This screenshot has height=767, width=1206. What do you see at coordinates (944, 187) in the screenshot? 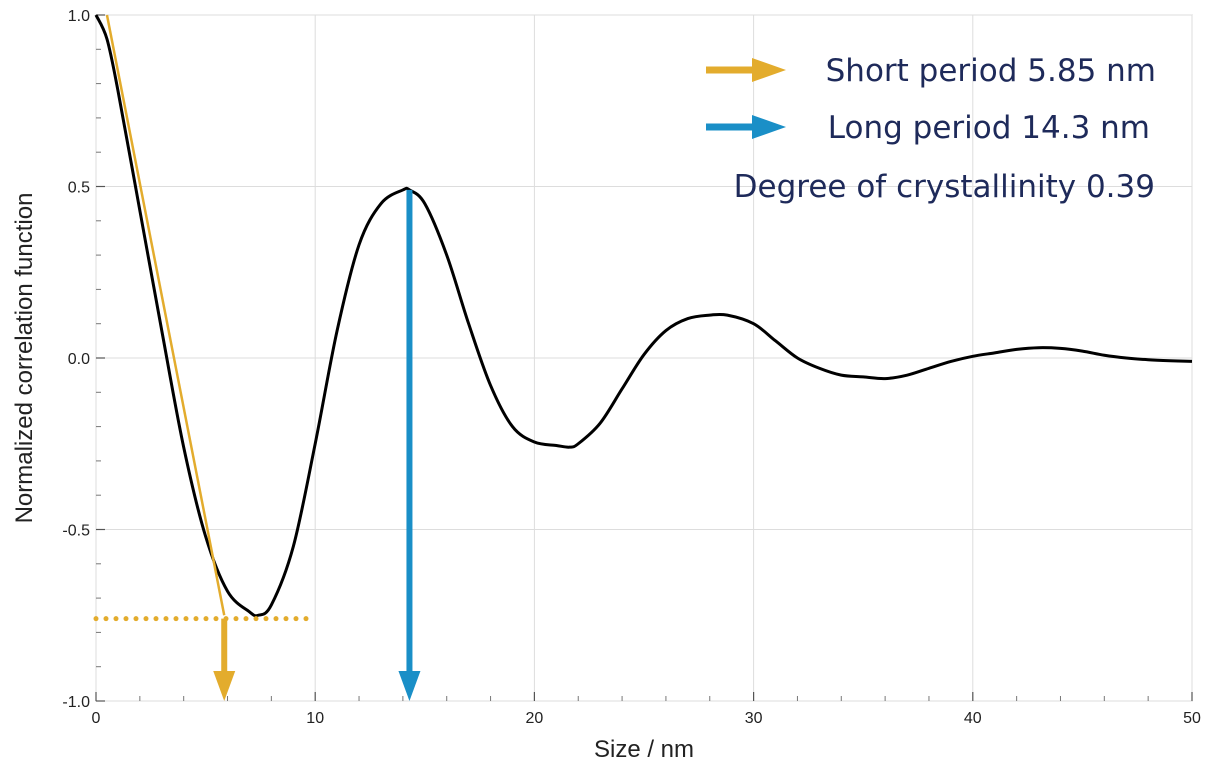
I see `legend-crystallinity-text: Degree of crystallinity 0.39` at bounding box center [944, 187].